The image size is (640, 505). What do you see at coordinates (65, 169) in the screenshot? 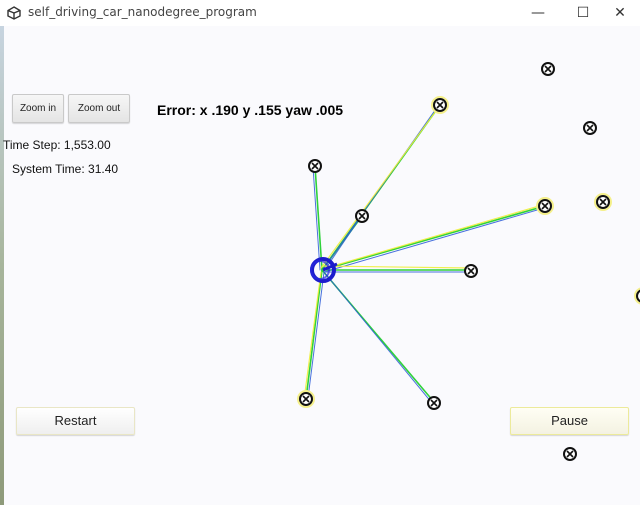
I see `system-time-readout: System Time: 31.40` at bounding box center [65, 169].